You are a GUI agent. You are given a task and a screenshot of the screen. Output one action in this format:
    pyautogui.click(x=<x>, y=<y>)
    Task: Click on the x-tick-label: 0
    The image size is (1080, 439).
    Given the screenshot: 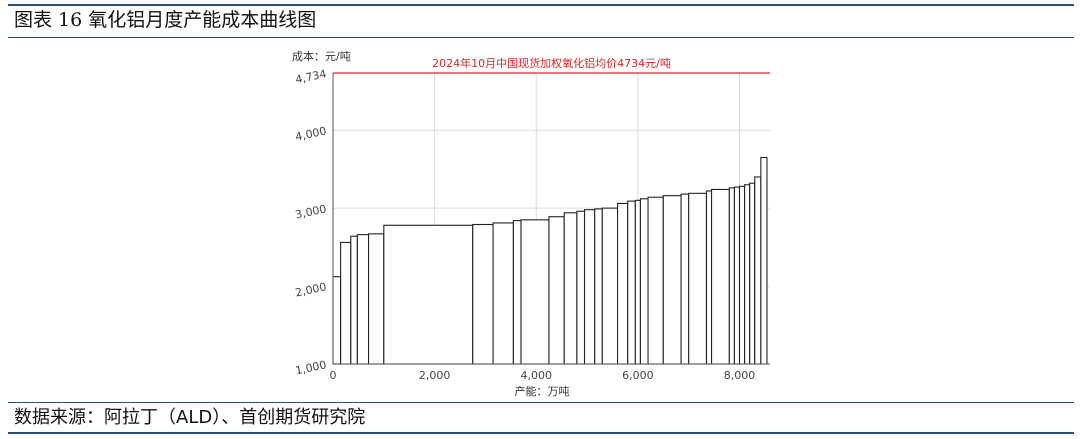 What is the action you would take?
    pyautogui.click(x=333, y=375)
    